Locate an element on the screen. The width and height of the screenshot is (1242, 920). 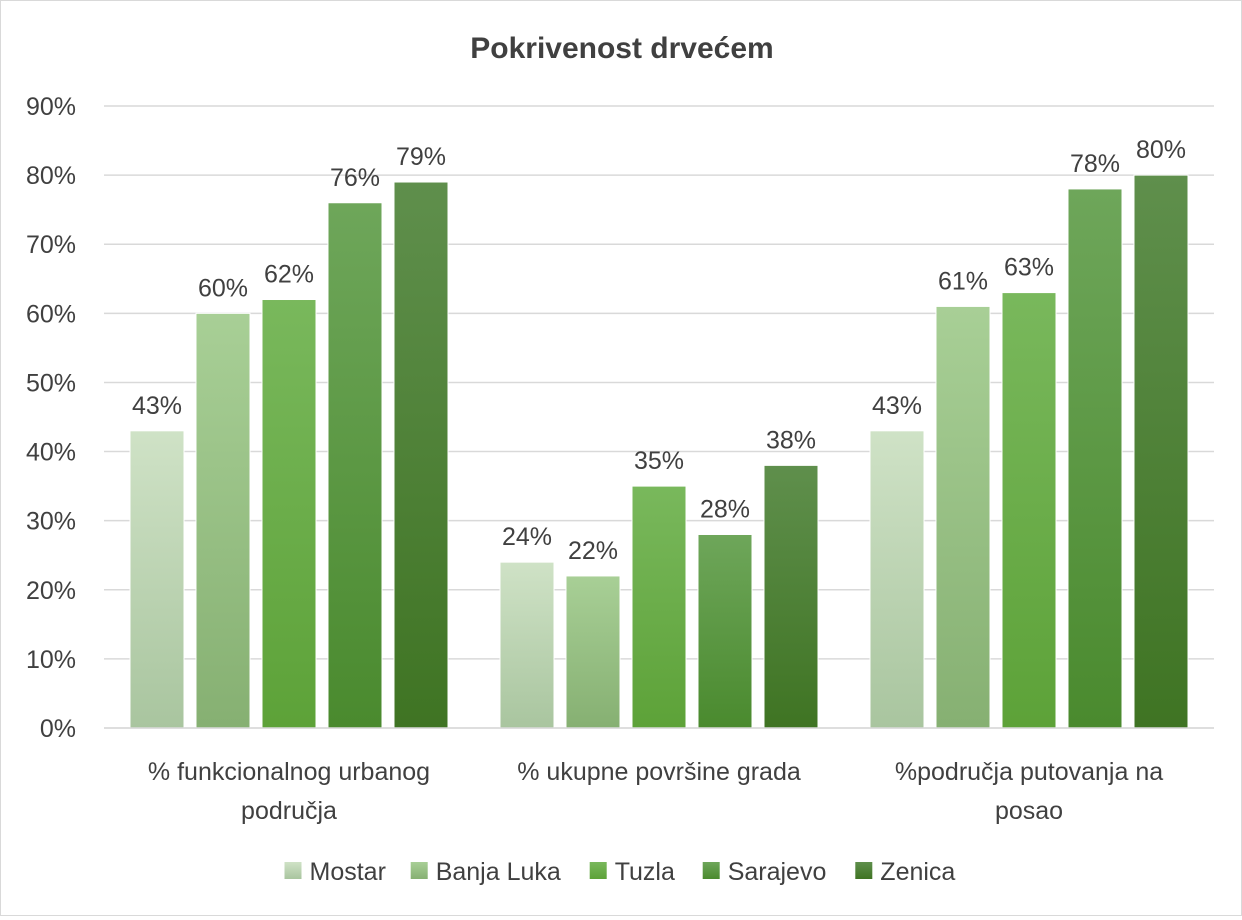
legend-label: Mostar is located at coordinates (348, 872).